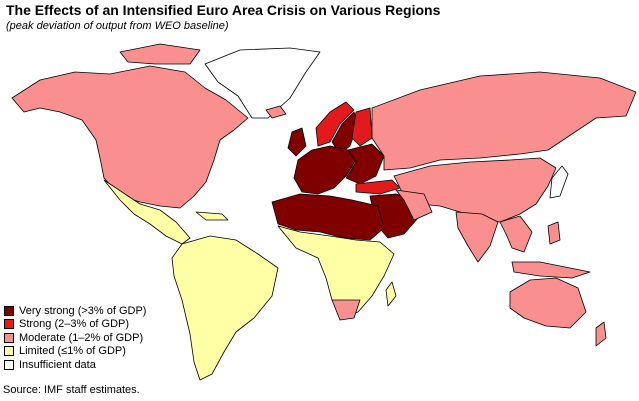  I want to click on region-new-zealand, so click(601, 334).